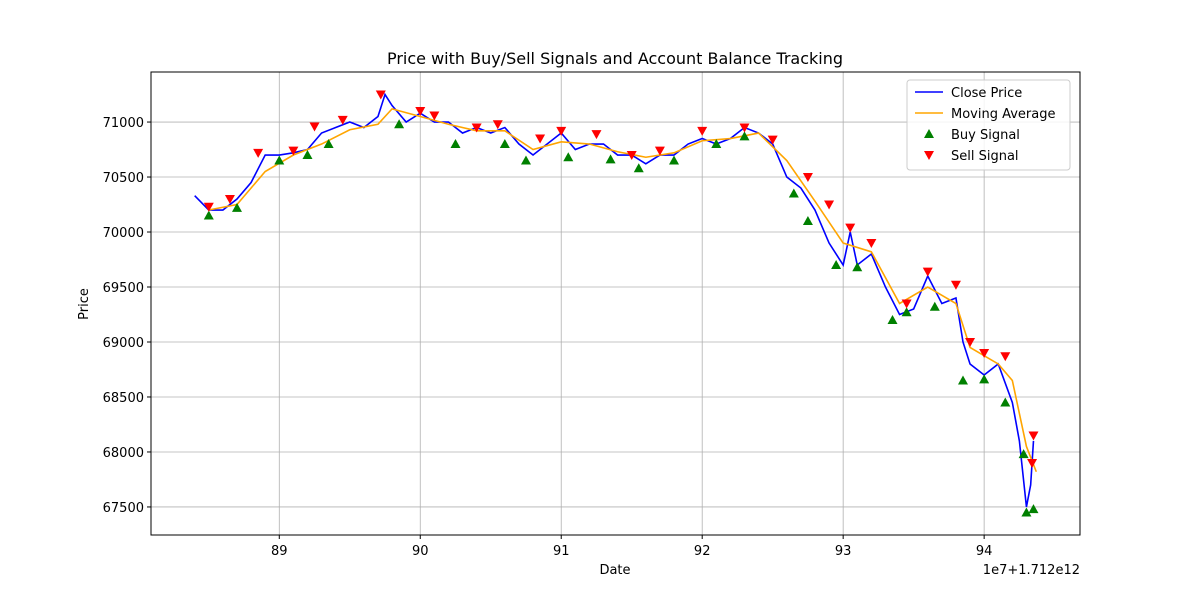 The height and width of the screenshot is (604, 1200). Describe the element at coordinates (123, 178) in the screenshot. I see `y-tick-label: 70500` at that location.